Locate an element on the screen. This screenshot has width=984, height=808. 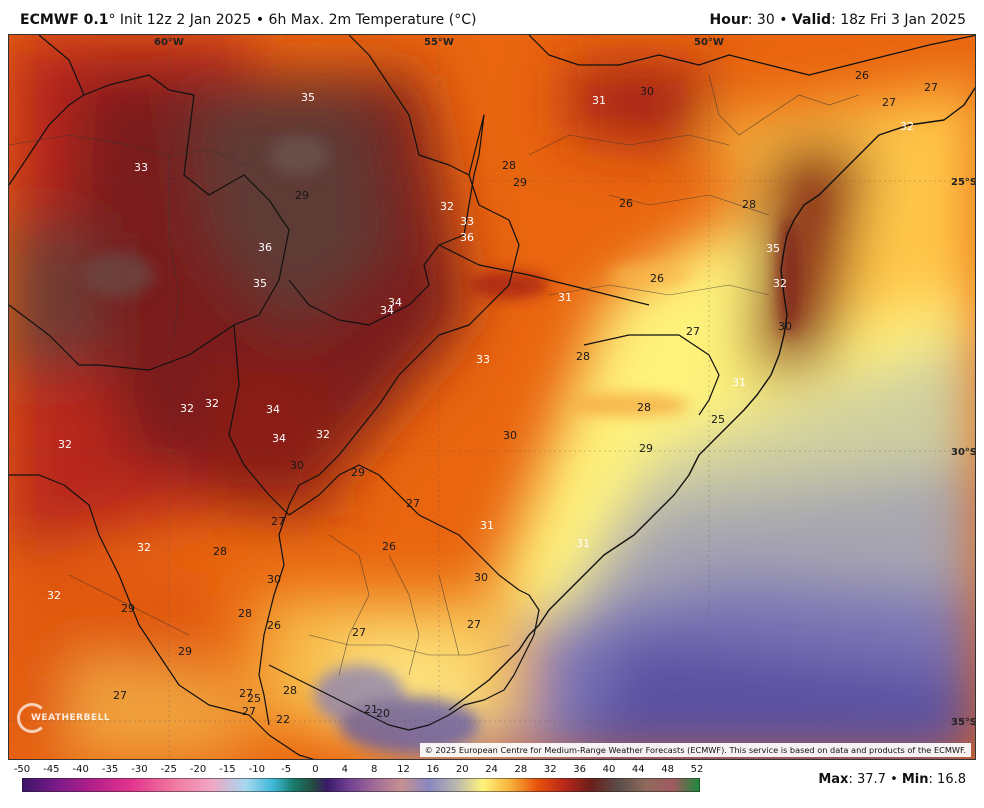
colorbar is located at coordinates (361, 785).